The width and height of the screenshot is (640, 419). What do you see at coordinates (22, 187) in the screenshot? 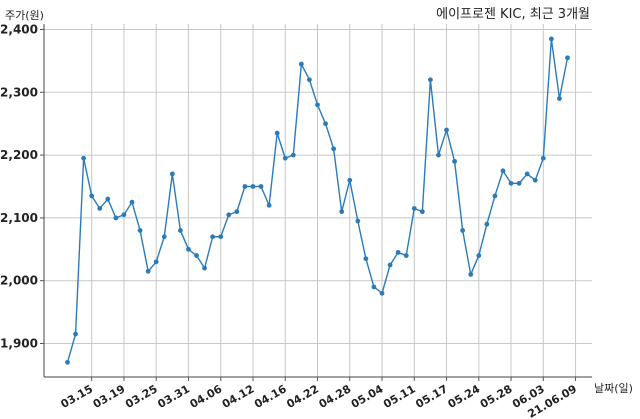
I see `y-ticks: 1,900 2,000 2,100 2,200 2,300 2,400` at bounding box center [22, 187].